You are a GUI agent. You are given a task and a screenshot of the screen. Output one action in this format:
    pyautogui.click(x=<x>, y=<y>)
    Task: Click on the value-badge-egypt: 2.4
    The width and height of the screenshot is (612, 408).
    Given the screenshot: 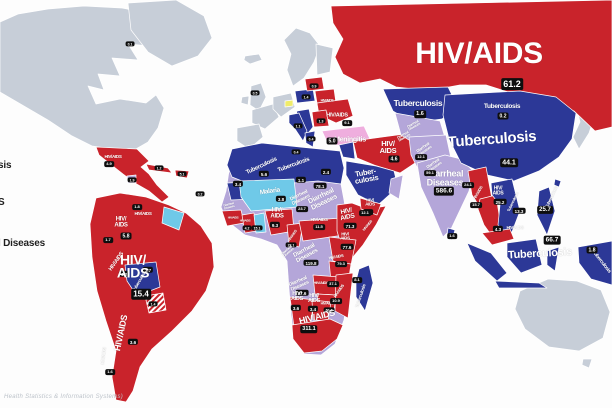 What is the action you would take?
    pyautogui.click(x=326, y=172)
    